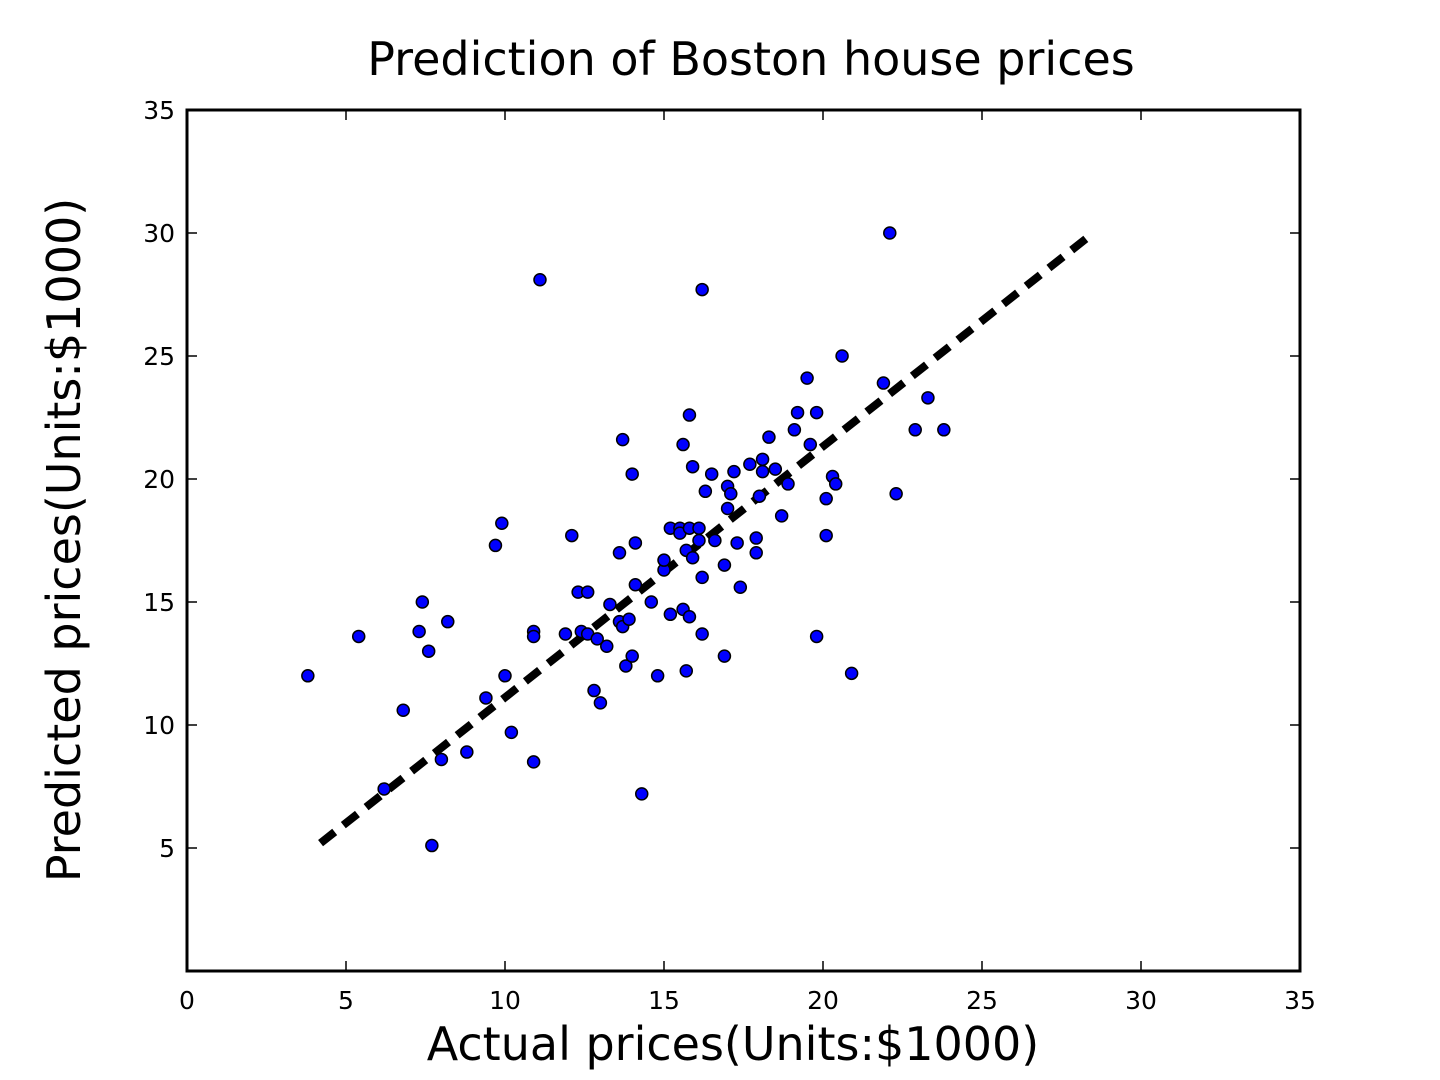 The height and width of the screenshot is (1080, 1440). Describe the element at coordinates (733, 1044) in the screenshot. I see `x-axis-label: Actual prices(Units:$1000)` at that location.